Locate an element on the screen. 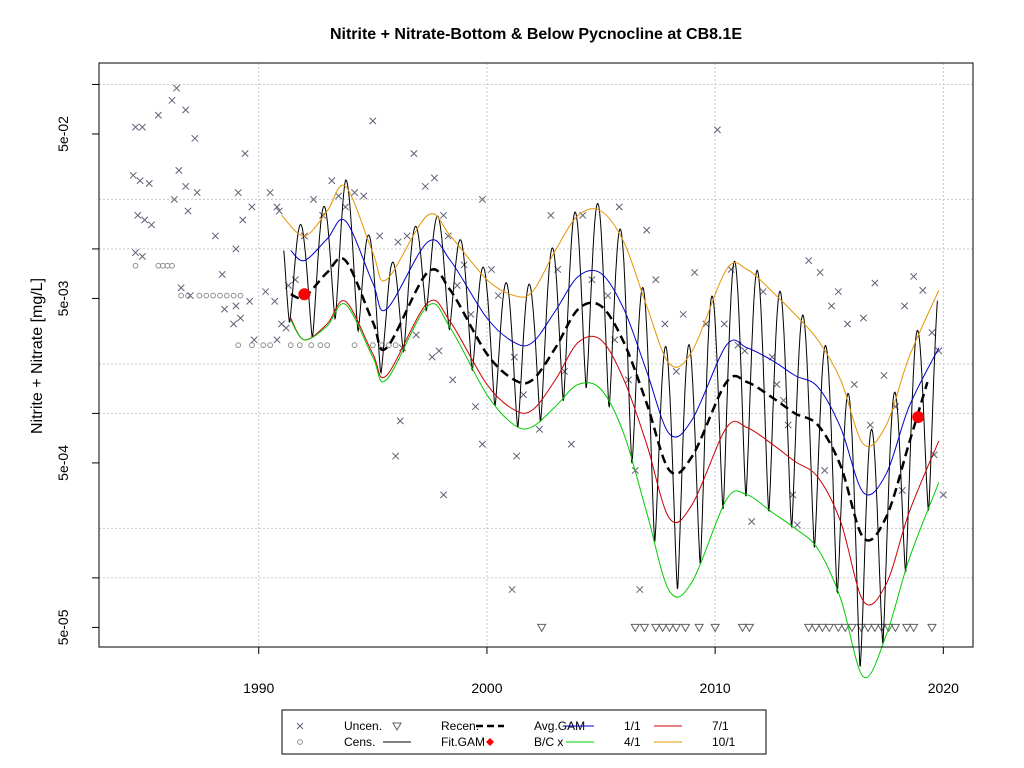 This screenshot has width=1024, height=768. legend-box is located at coordinates (524, 732).